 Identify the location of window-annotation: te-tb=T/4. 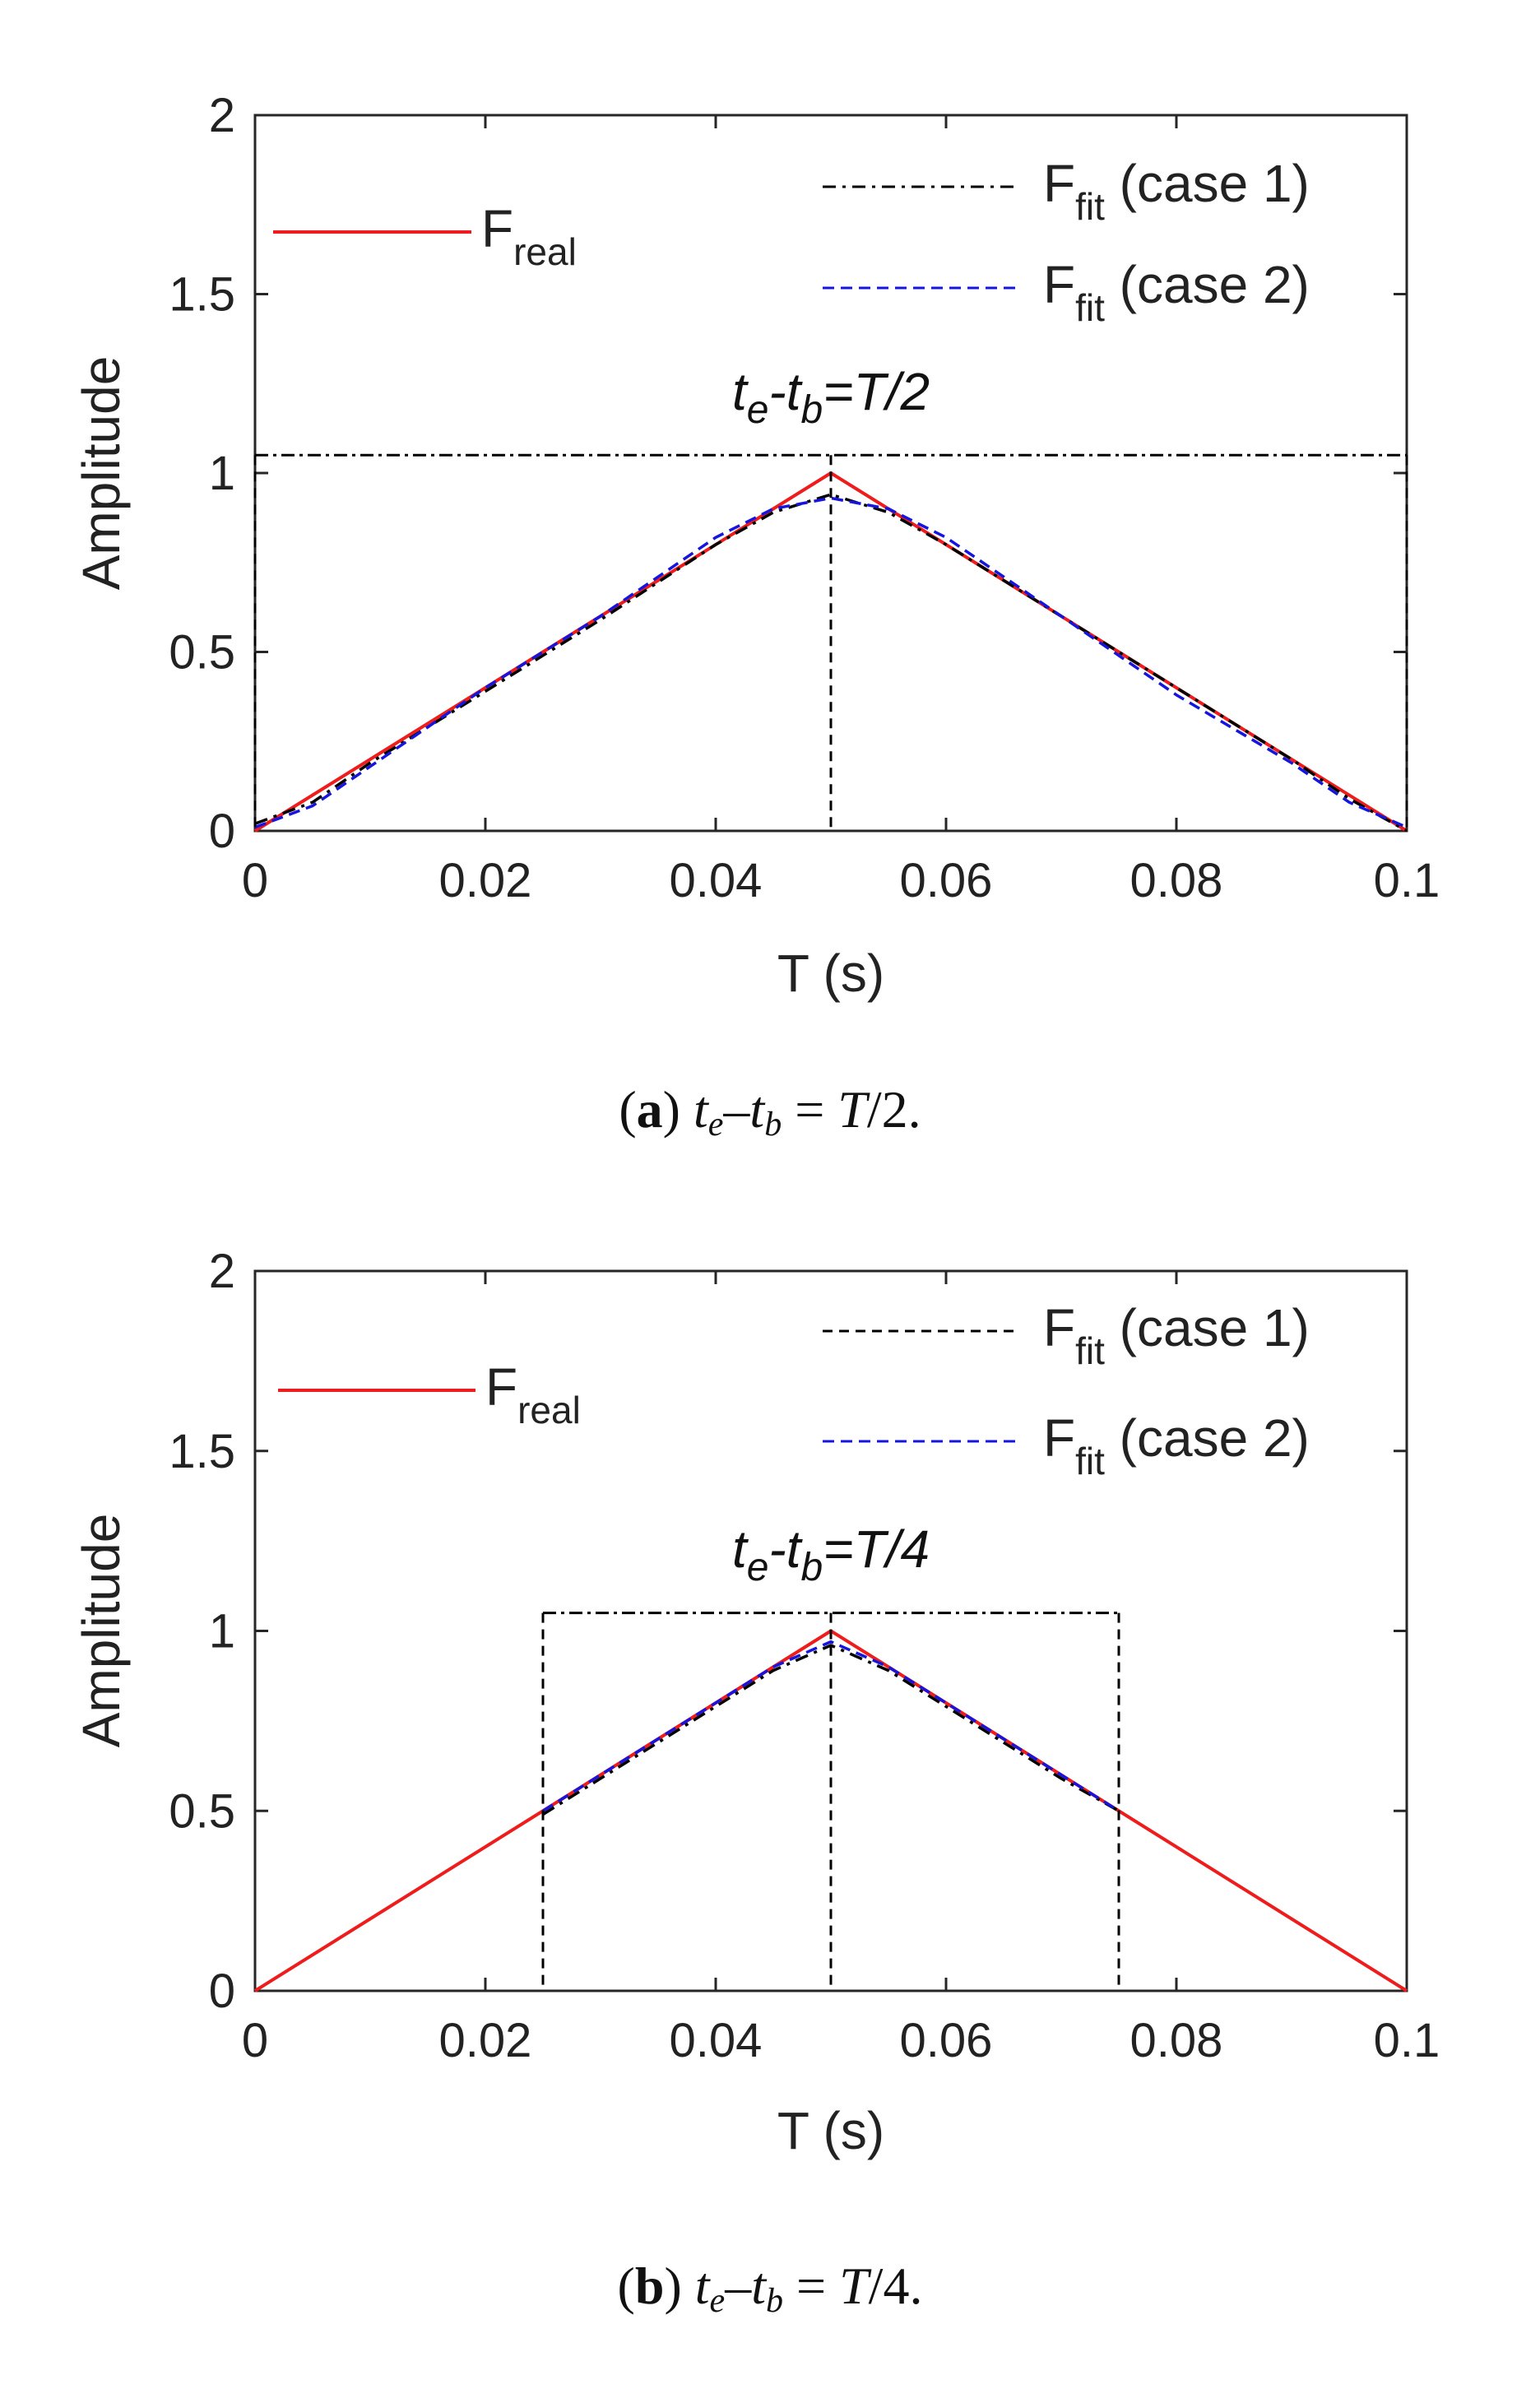
(831, 1554).